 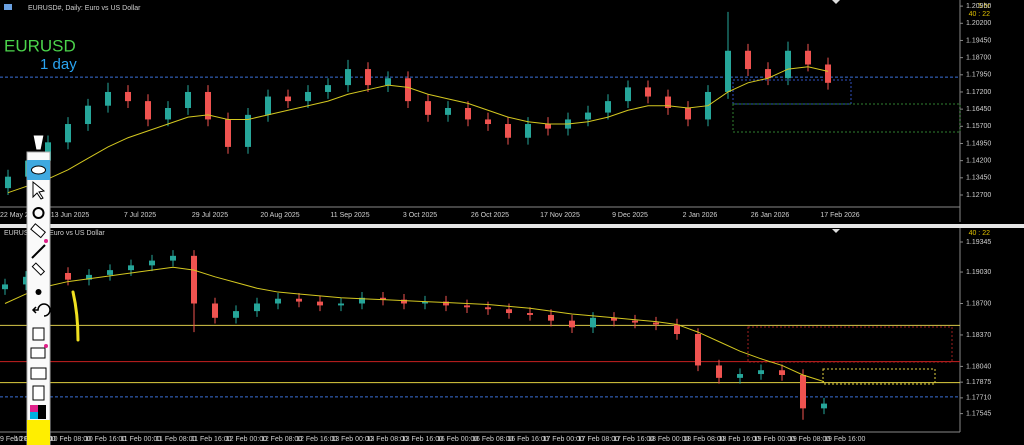 What do you see at coordinates (422, 439) in the screenshot?
I see `x-tick-label: 13 Feb 16:00` at bounding box center [422, 439].